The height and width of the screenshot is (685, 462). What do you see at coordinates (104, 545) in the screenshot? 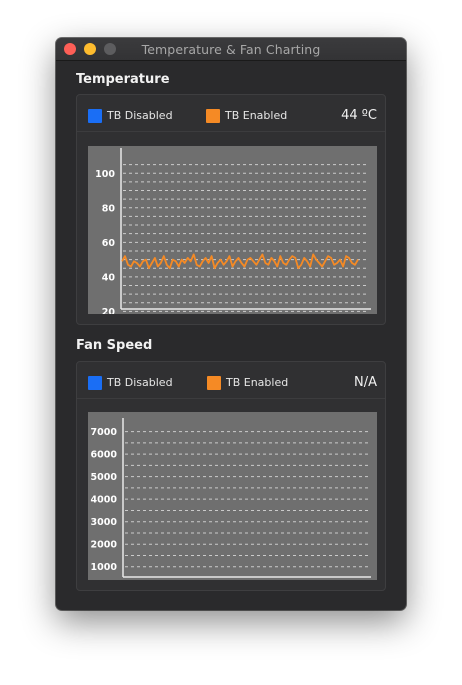
I see `y-tick-label: 2000` at bounding box center [104, 545].